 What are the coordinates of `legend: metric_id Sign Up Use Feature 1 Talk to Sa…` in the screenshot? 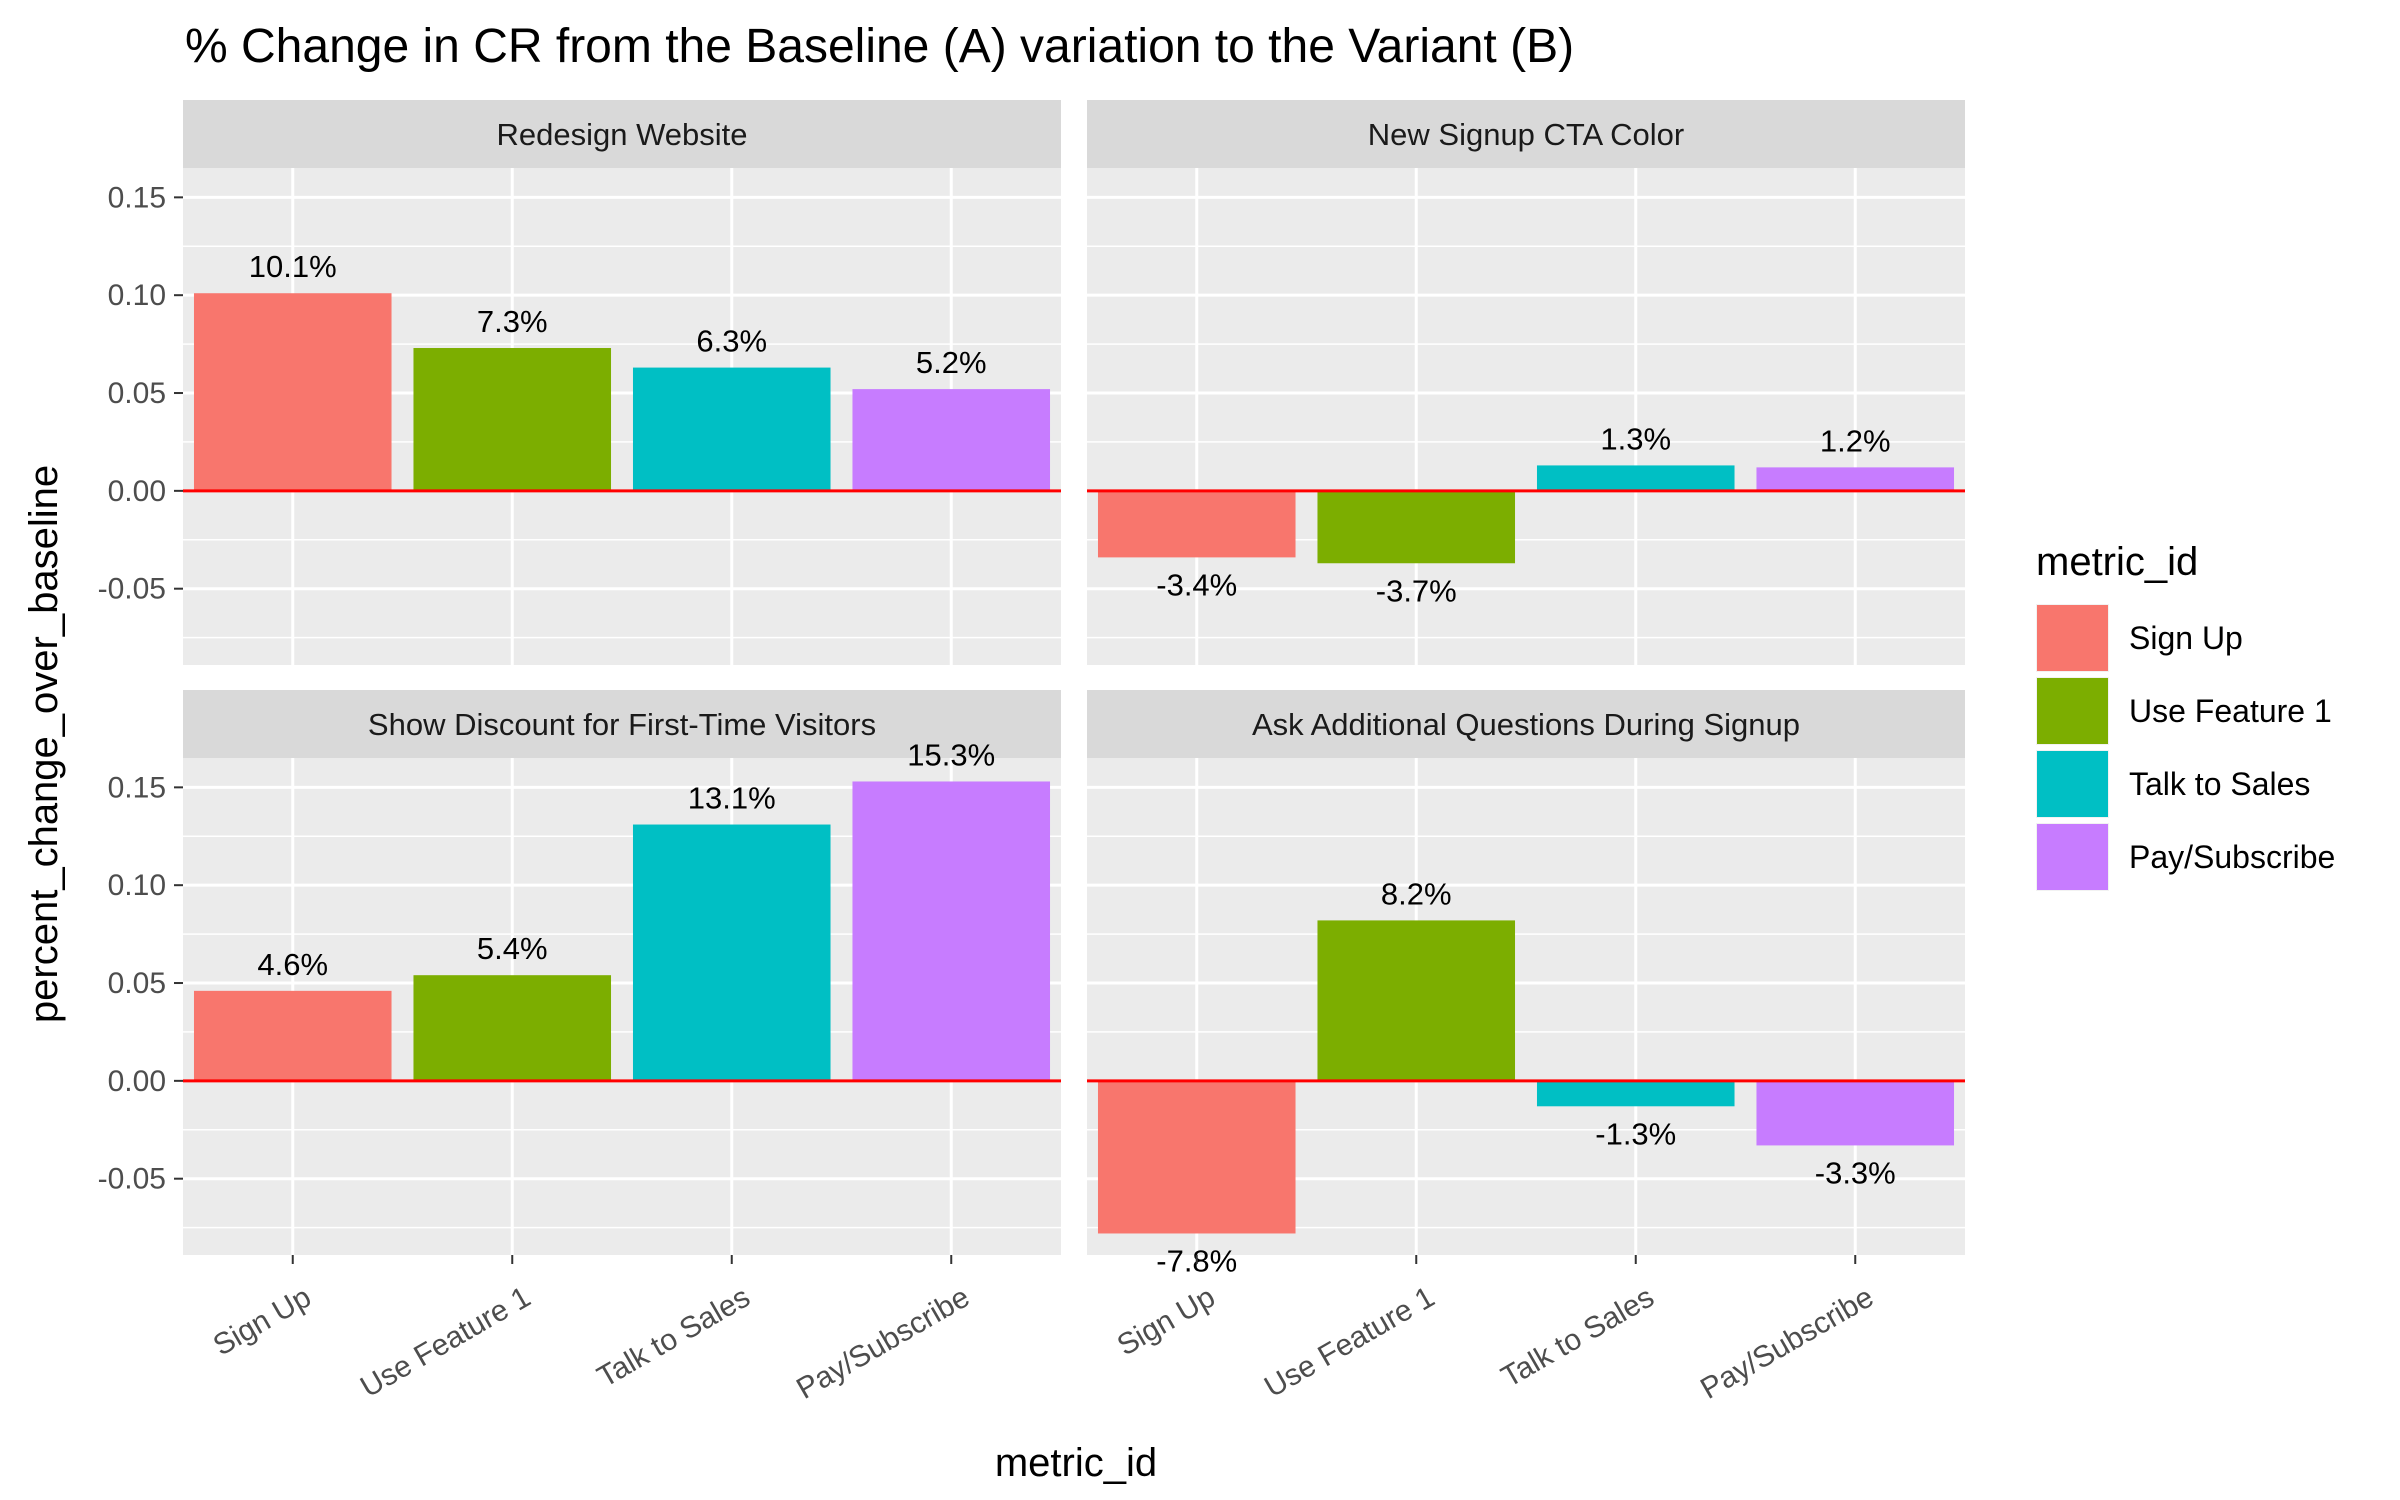 It's located at (2185, 715).